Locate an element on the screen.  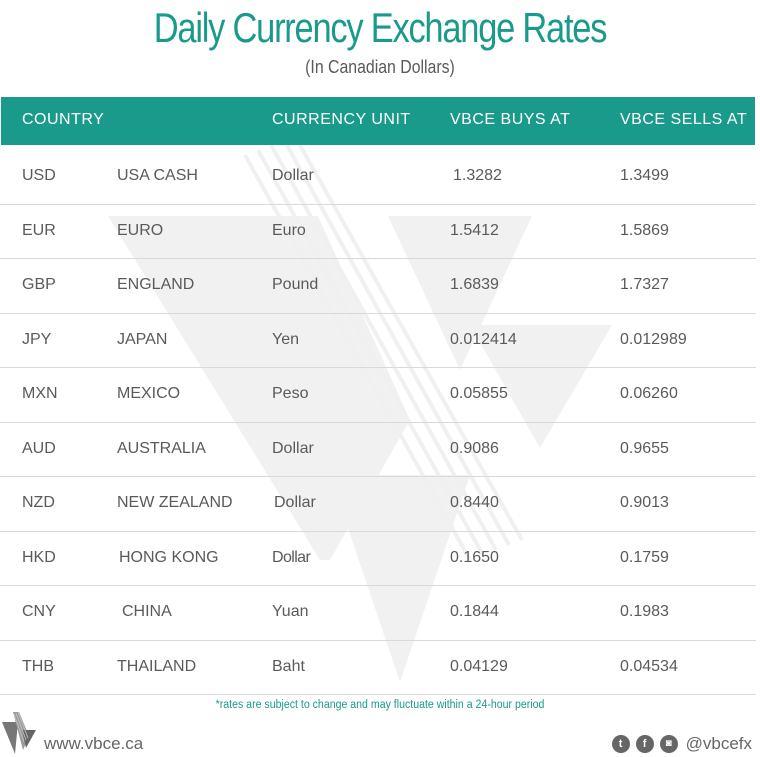
sell-rate: 1.7327 is located at coordinates (644, 284).